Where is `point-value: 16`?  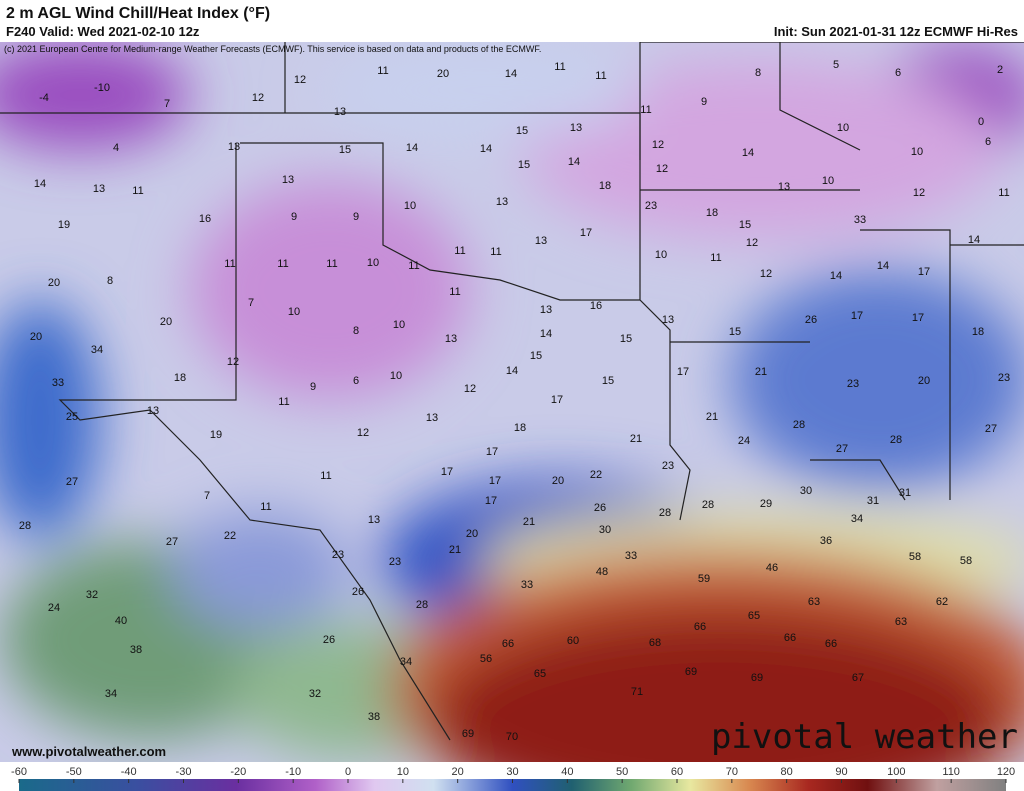 point-value: 16 is located at coordinates (596, 306).